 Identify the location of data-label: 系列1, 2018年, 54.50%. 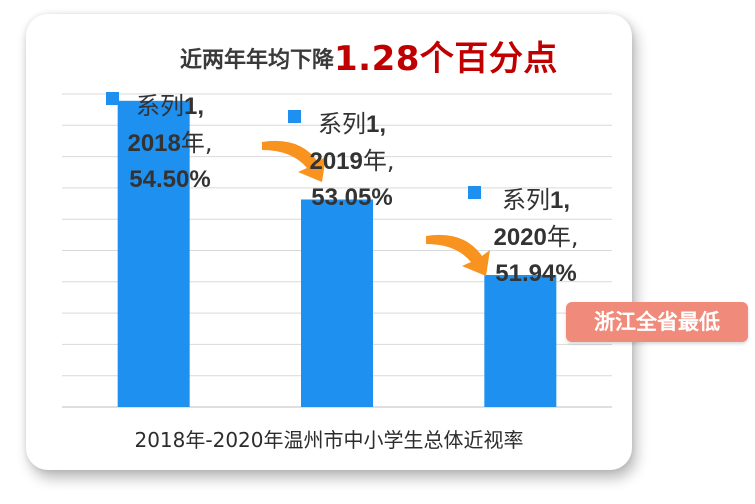
(170, 142).